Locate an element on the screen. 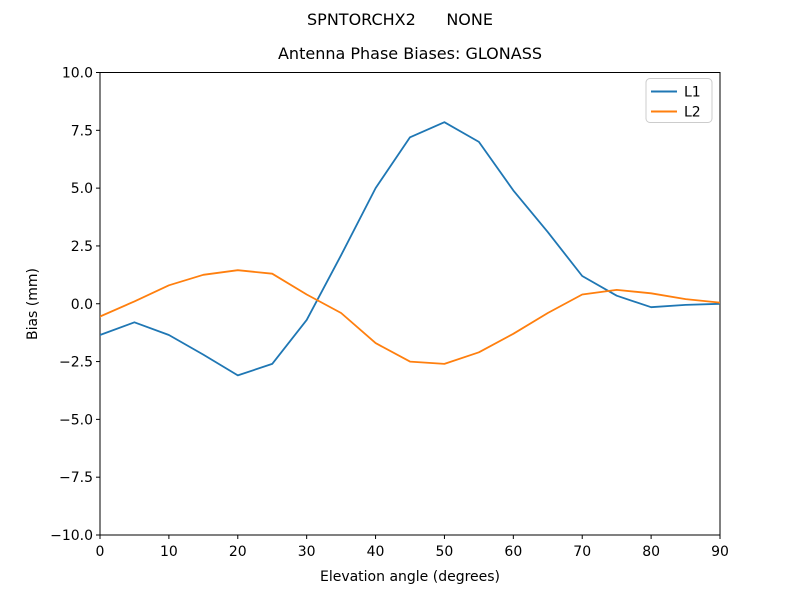  y-tick-label: 10.0 is located at coordinates (77, 74).